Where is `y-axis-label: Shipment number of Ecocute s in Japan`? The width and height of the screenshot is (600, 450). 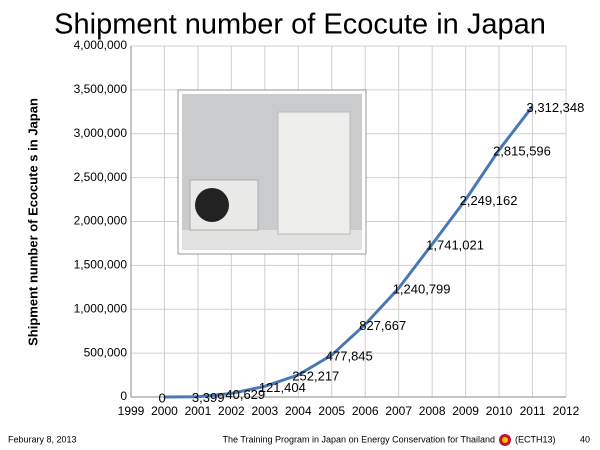 y-axis-label: Shipment number of Ecocute s in Japan is located at coordinates (32, 222).